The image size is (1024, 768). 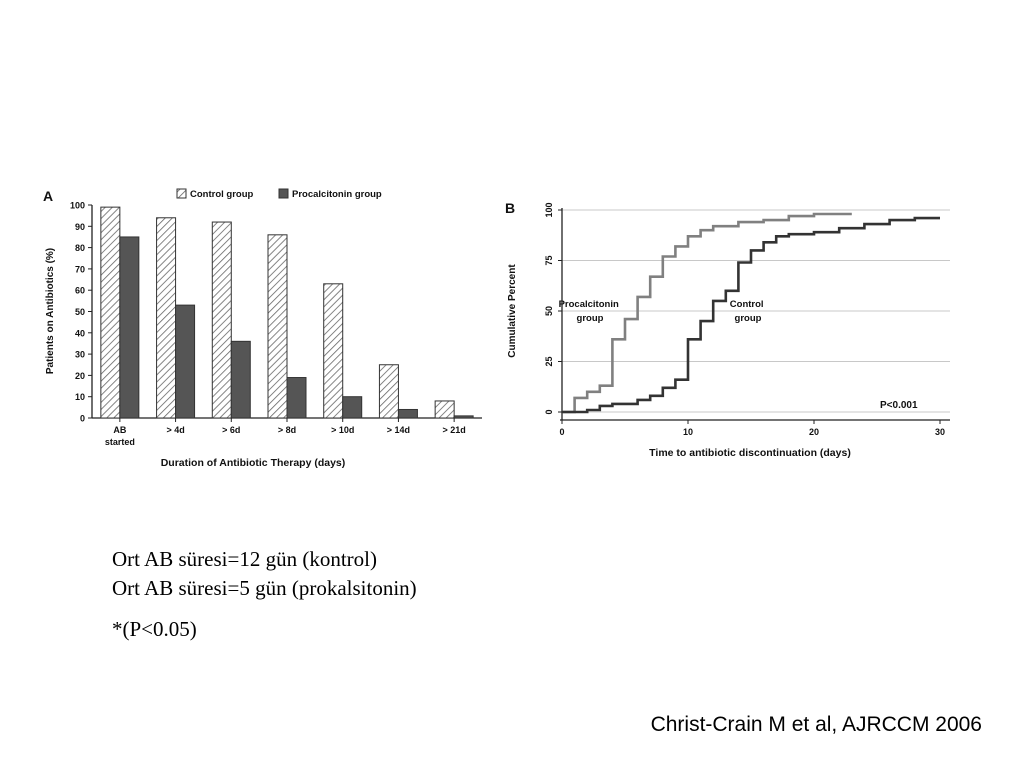 What do you see at coordinates (119, 430) in the screenshot?
I see `x-tick-label: AB` at bounding box center [119, 430].